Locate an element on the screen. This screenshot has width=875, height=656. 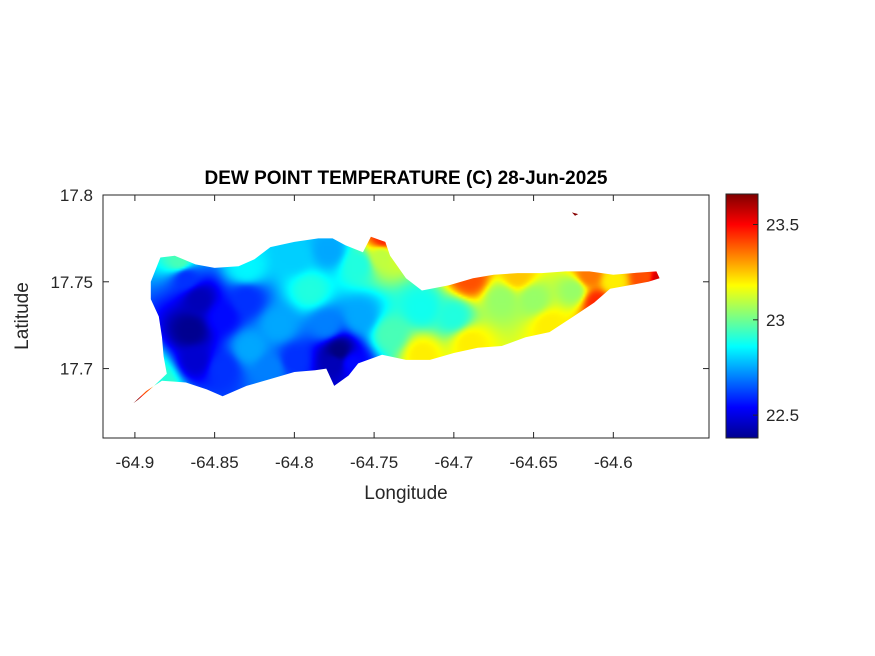
colorbar-tick-label: 23 is located at coordinates (775, 320).